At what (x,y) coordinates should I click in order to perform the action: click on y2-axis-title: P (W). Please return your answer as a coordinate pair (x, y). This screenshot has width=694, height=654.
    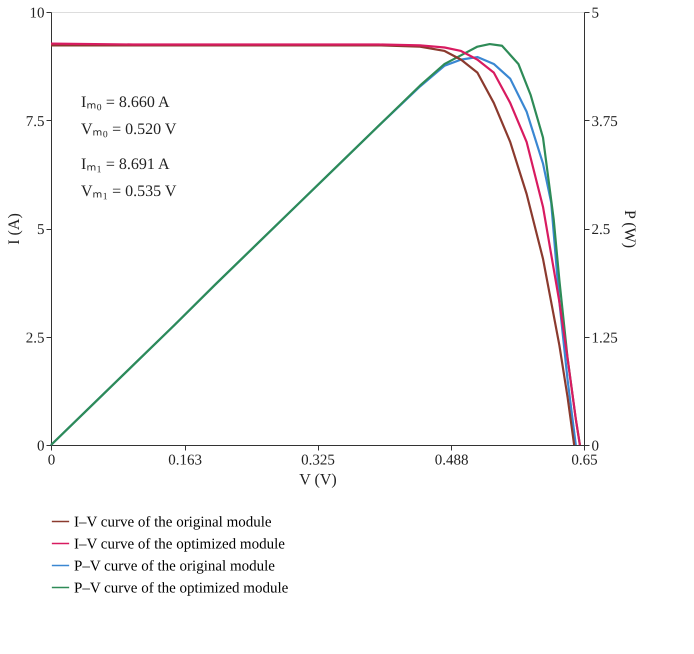
    Looking at the image, I should click on (629, 229).